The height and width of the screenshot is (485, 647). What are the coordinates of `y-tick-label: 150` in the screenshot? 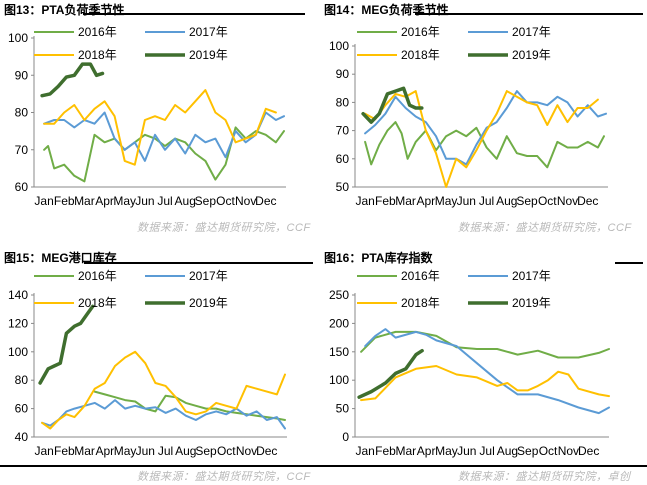 It's located at (339, 352).